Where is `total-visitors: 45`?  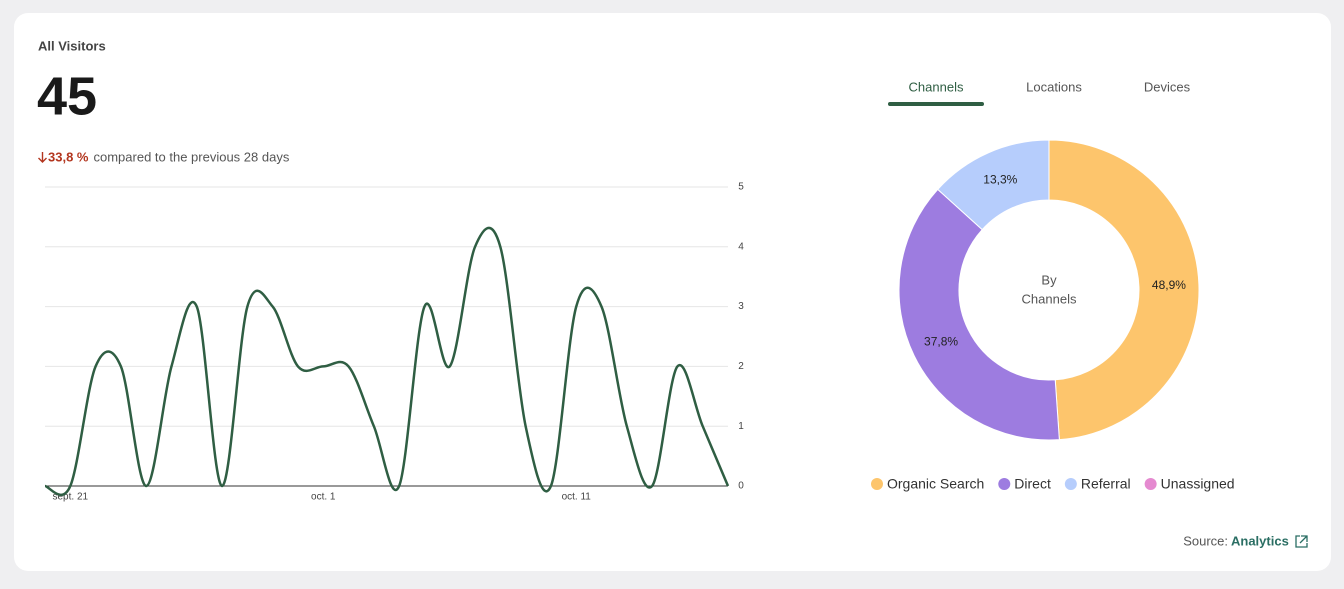
total-visitors: 45 is located at coordinates (67, 96).